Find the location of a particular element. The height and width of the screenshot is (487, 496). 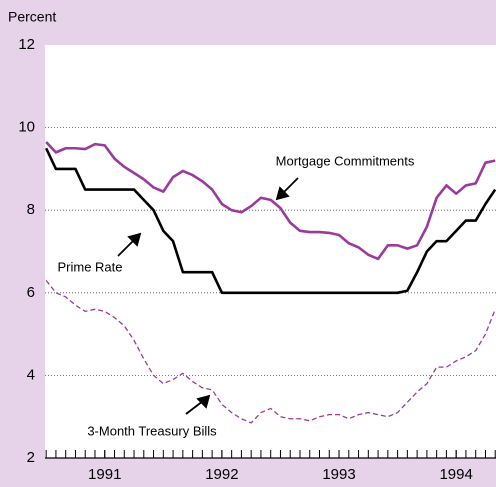

y-axis-label: Percent is located at coordinates (32, 17).